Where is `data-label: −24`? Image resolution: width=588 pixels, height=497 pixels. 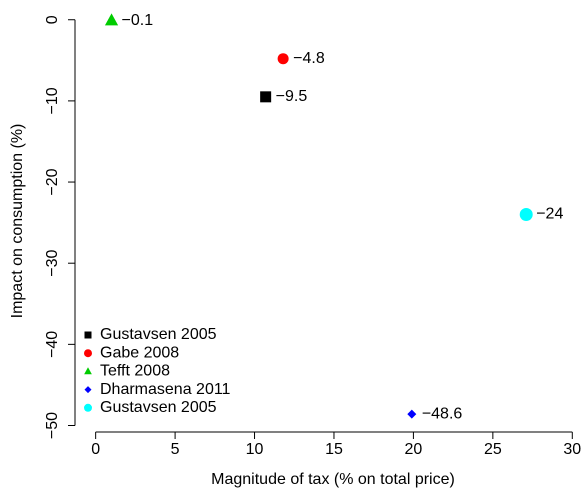
data-label: −24 is located at coordinates (549, 214).